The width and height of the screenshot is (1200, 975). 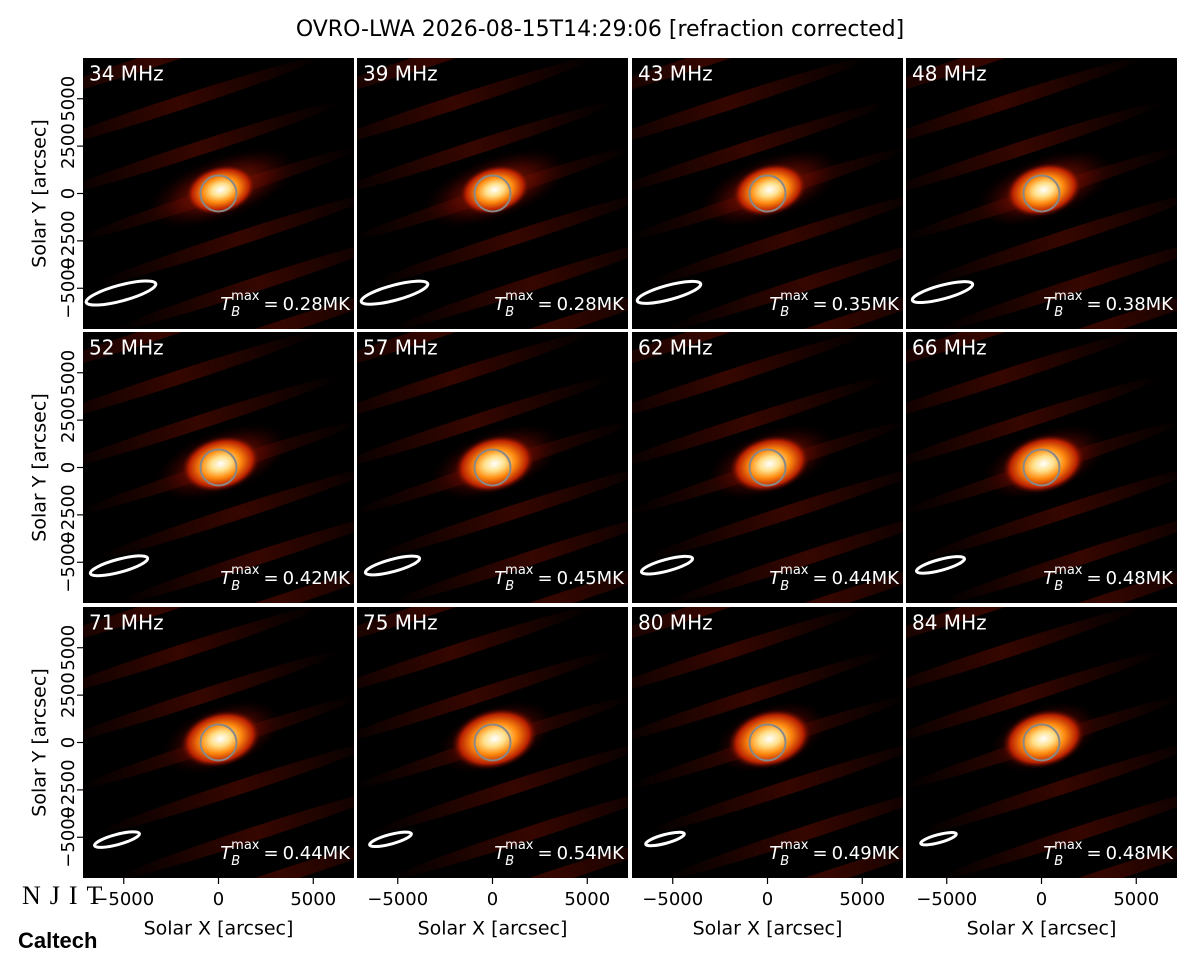 I want to click on freq-label: 34 MHz, so click(x=126, y=74).